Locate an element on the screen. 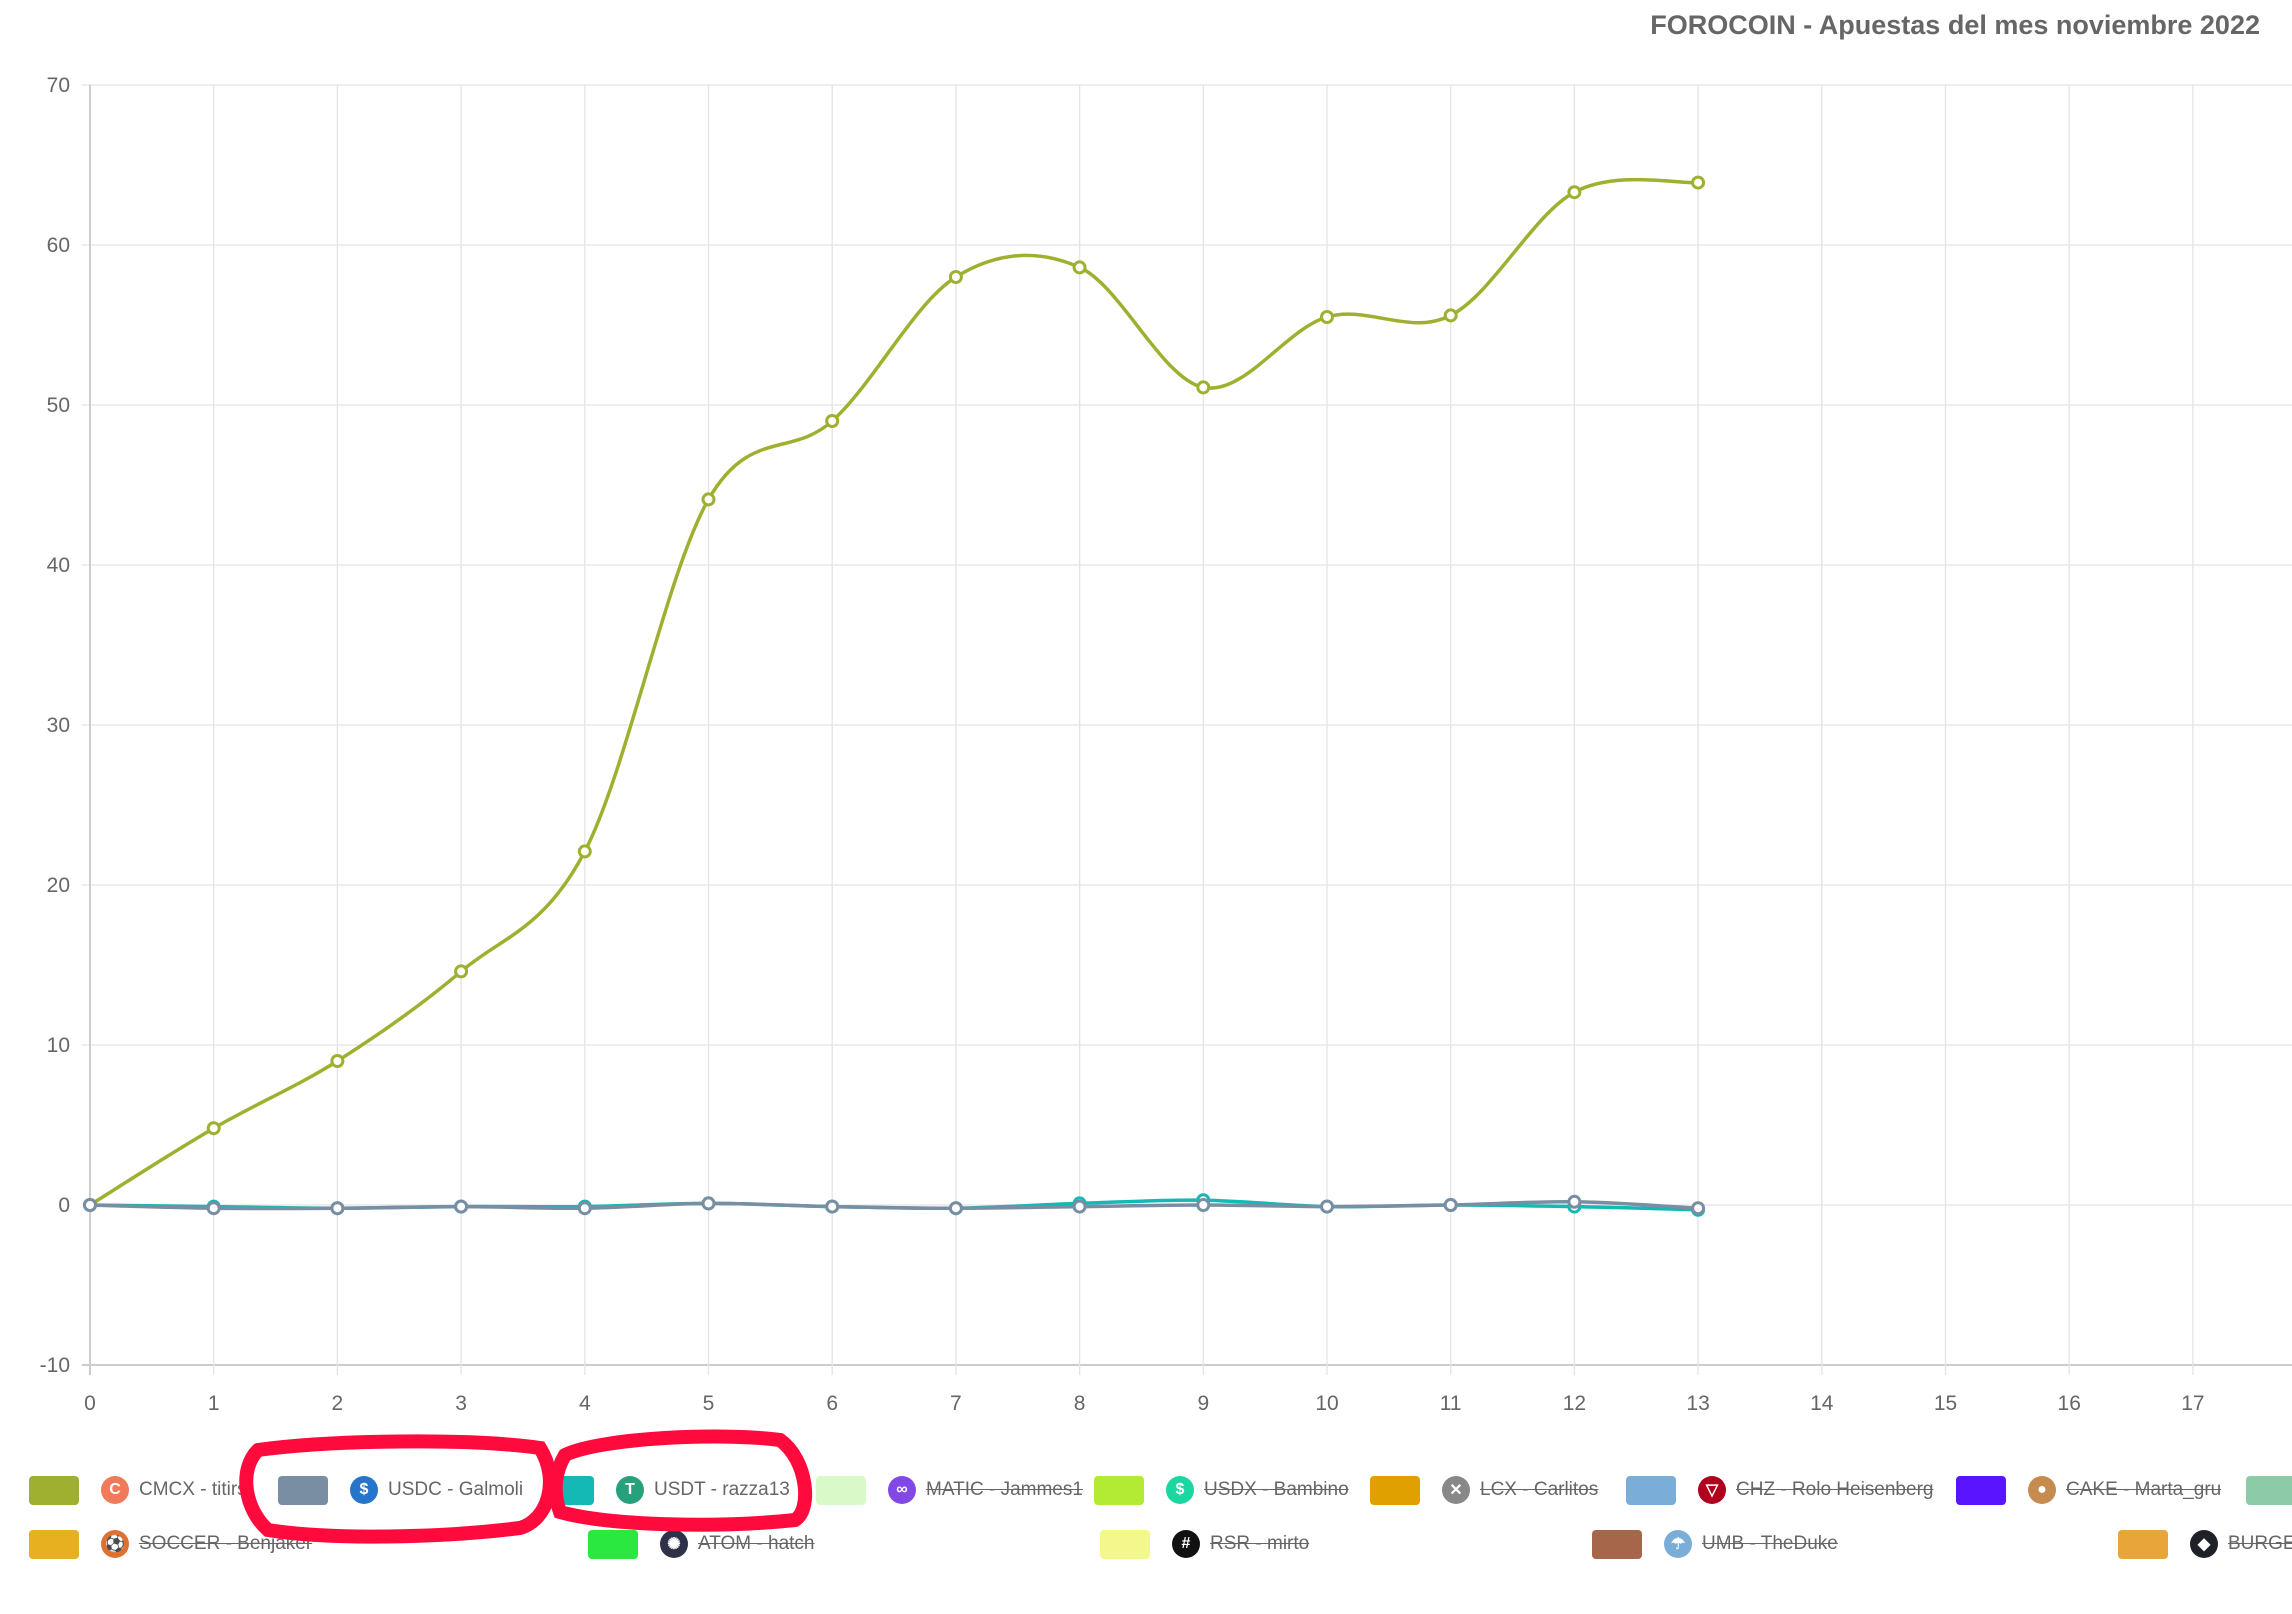 This screenshot has width=2292, height=1614. legend-item: ∞ MATIC - Jammes1 is located at coordinates (949, 1490).